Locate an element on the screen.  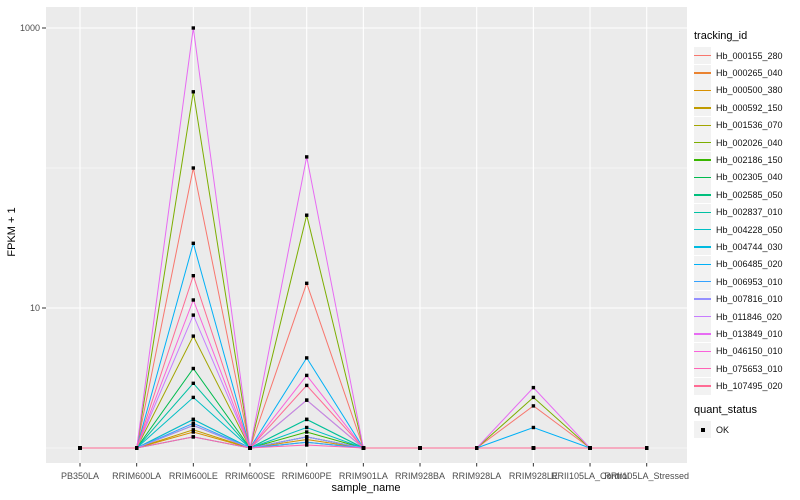
legend-item: Hb_002186_150 is located at coordinates (746, 160).